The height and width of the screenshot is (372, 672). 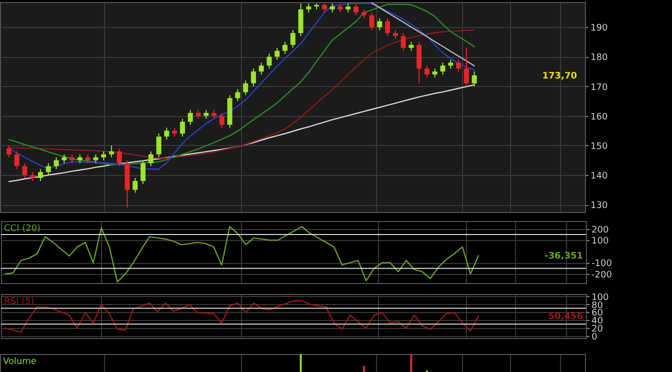 What do you see at coordinates (599, 58) in the screenshot?
I see `y-tick-label: 180` at bounding box center [599, 58].